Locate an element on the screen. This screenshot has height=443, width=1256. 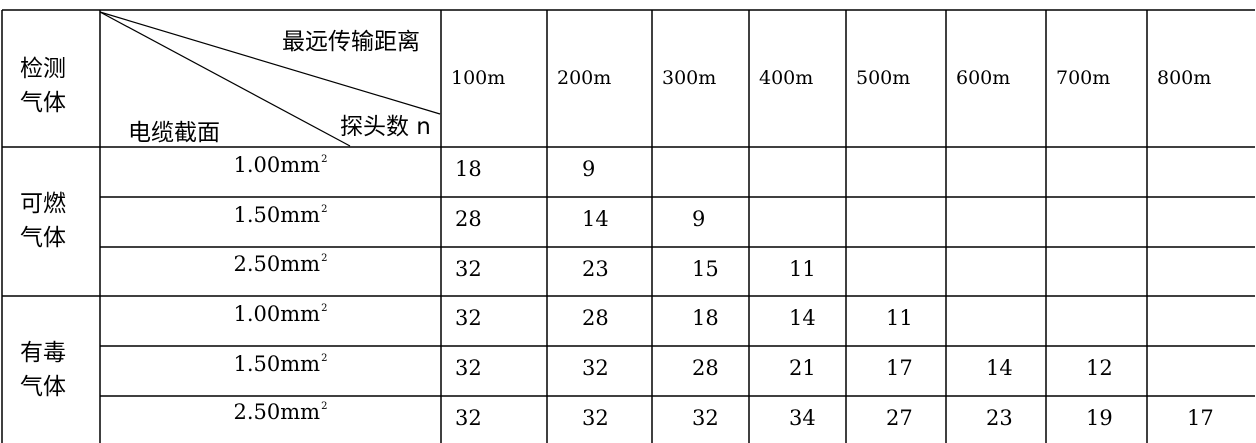
probe-count-cell: 11 is located at coordinates (896, 321).